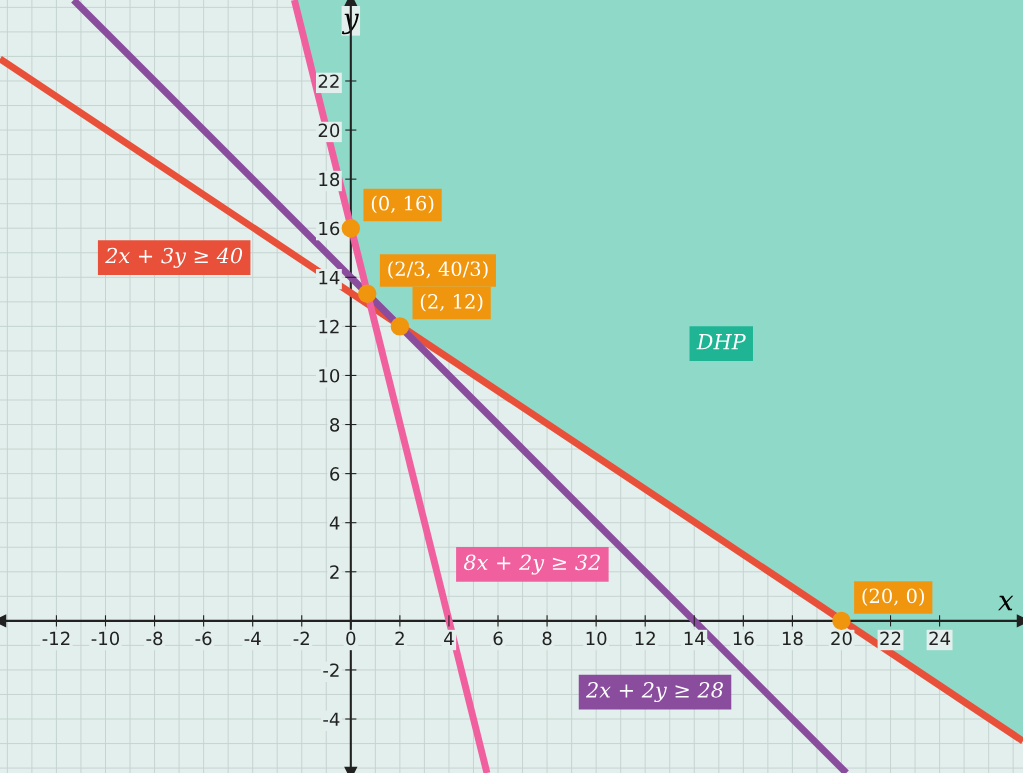 The width and height of the screenshot is (1023, 773). What do you see at coordinates (532, 564) in the screenshot?
I see `series-label: 8x + 2y ≥ 32` at bounding box center [532, 564].